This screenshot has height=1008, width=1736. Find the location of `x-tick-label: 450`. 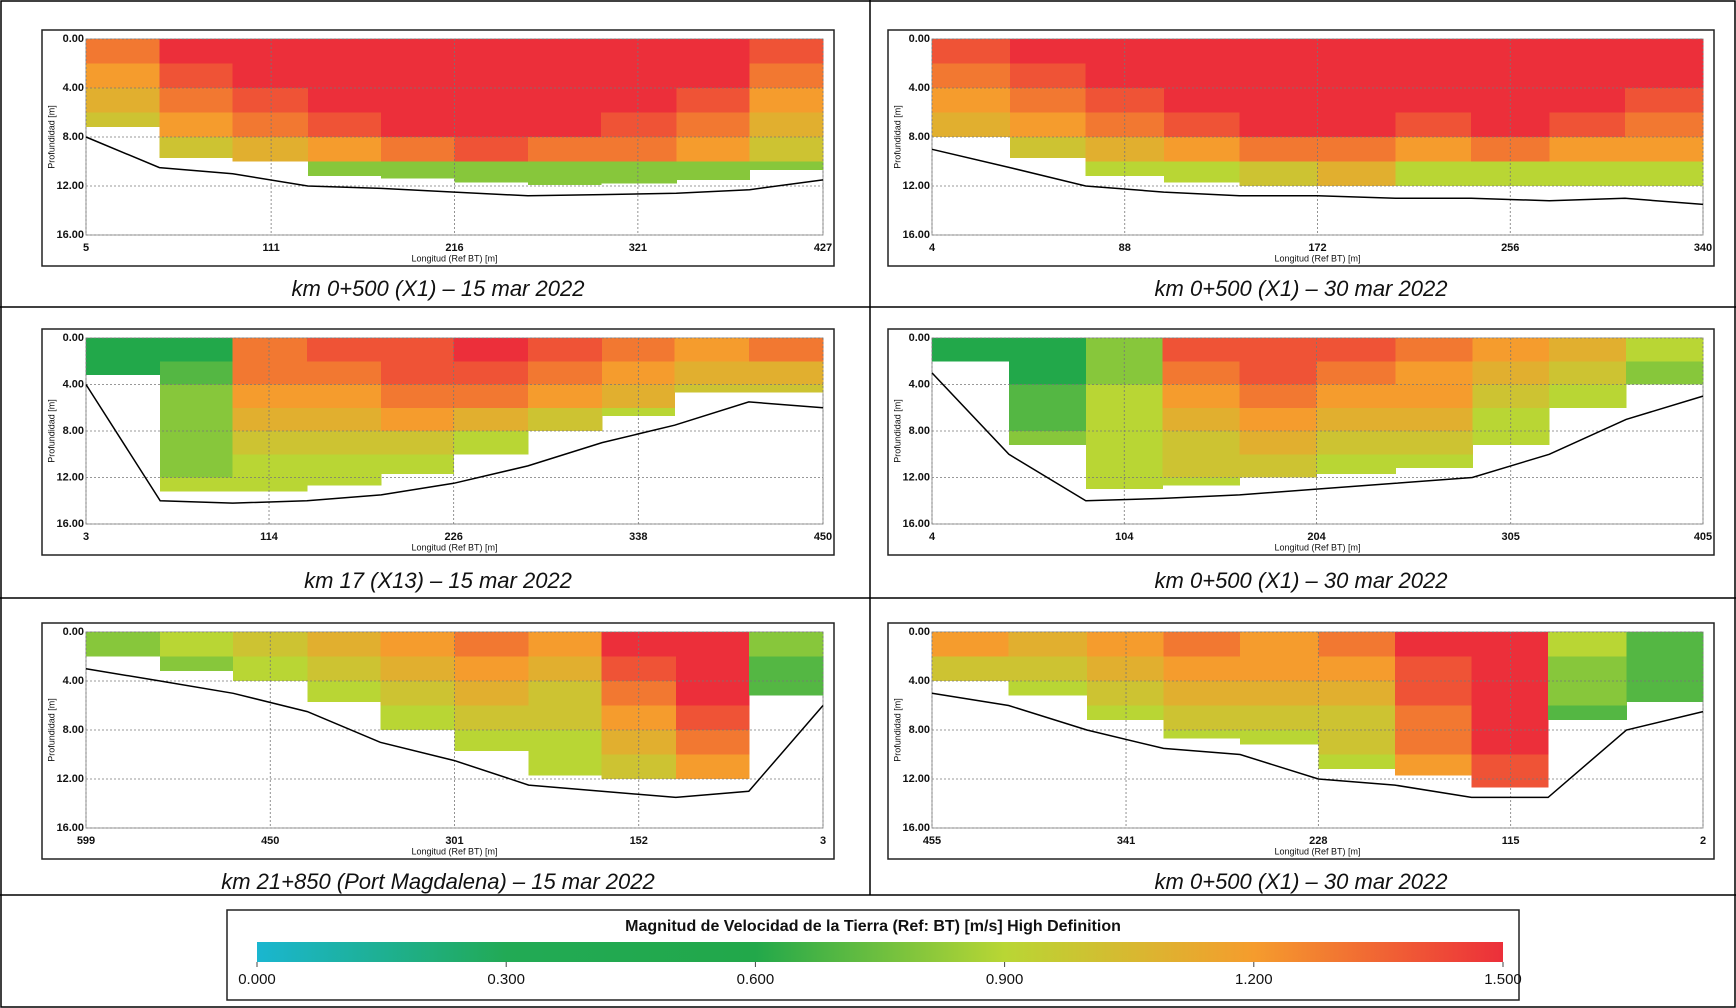

x-tick-label: 450 is located at coordinates (270, 841).